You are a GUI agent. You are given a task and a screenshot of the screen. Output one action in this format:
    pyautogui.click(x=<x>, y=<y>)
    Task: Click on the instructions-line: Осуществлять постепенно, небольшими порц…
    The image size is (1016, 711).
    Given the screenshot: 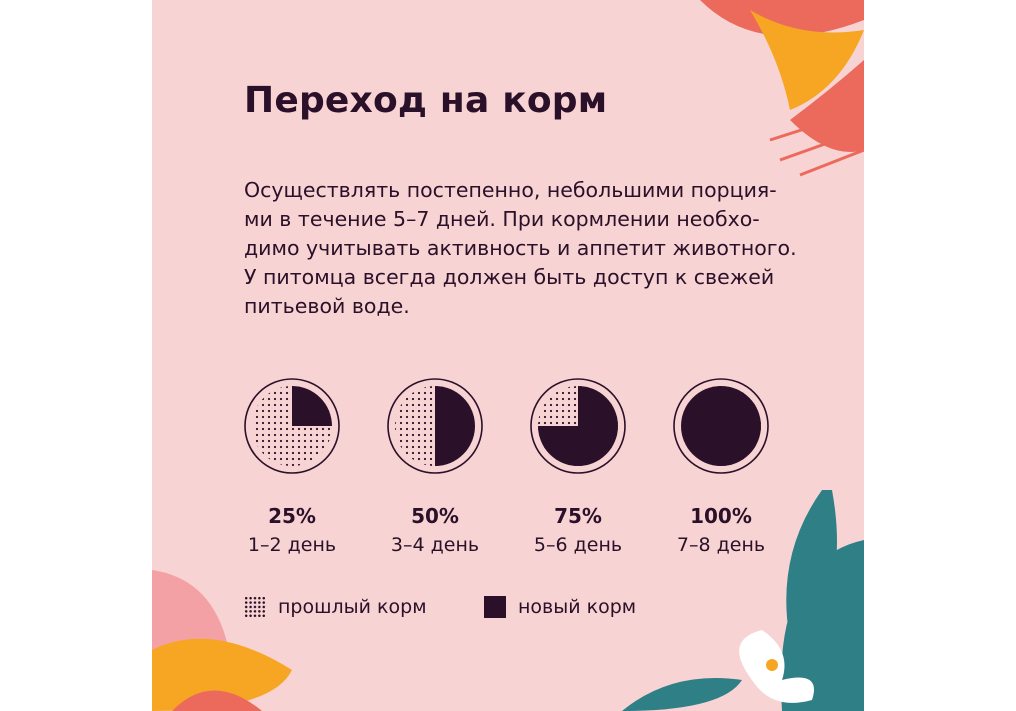 What is the action you would take?
    pyautogui.click(x=510, y=190)
    